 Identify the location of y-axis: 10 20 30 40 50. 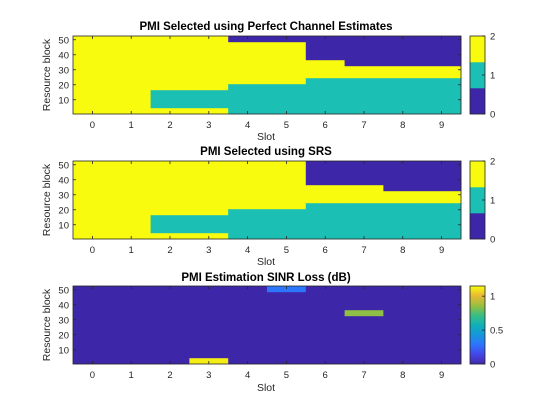
(259, 320).